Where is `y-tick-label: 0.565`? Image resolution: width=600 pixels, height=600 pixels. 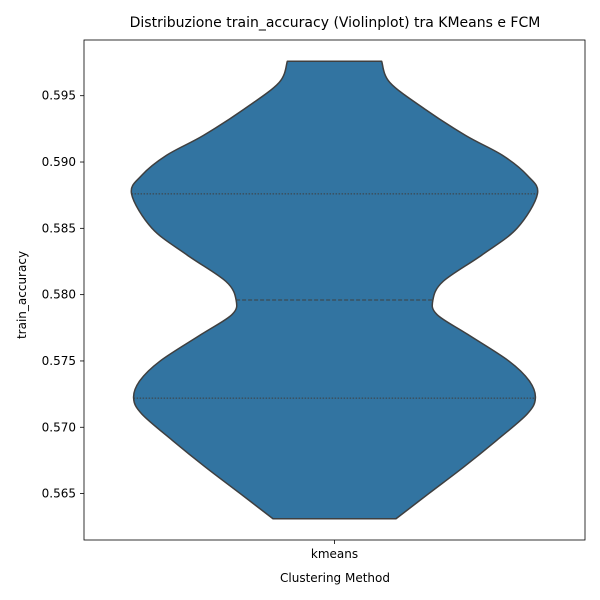
y-tick-label: 0.565 is located at coordinates (59, 494).